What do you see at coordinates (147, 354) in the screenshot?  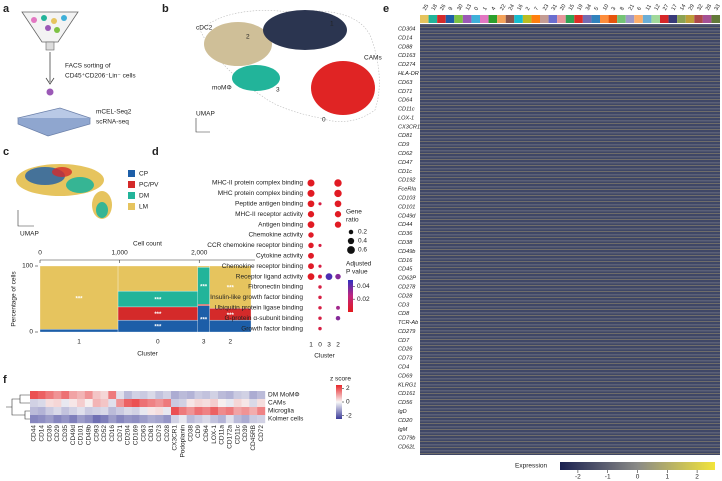 I see `axis-title: Cluster` at bounding box center [147, 354].